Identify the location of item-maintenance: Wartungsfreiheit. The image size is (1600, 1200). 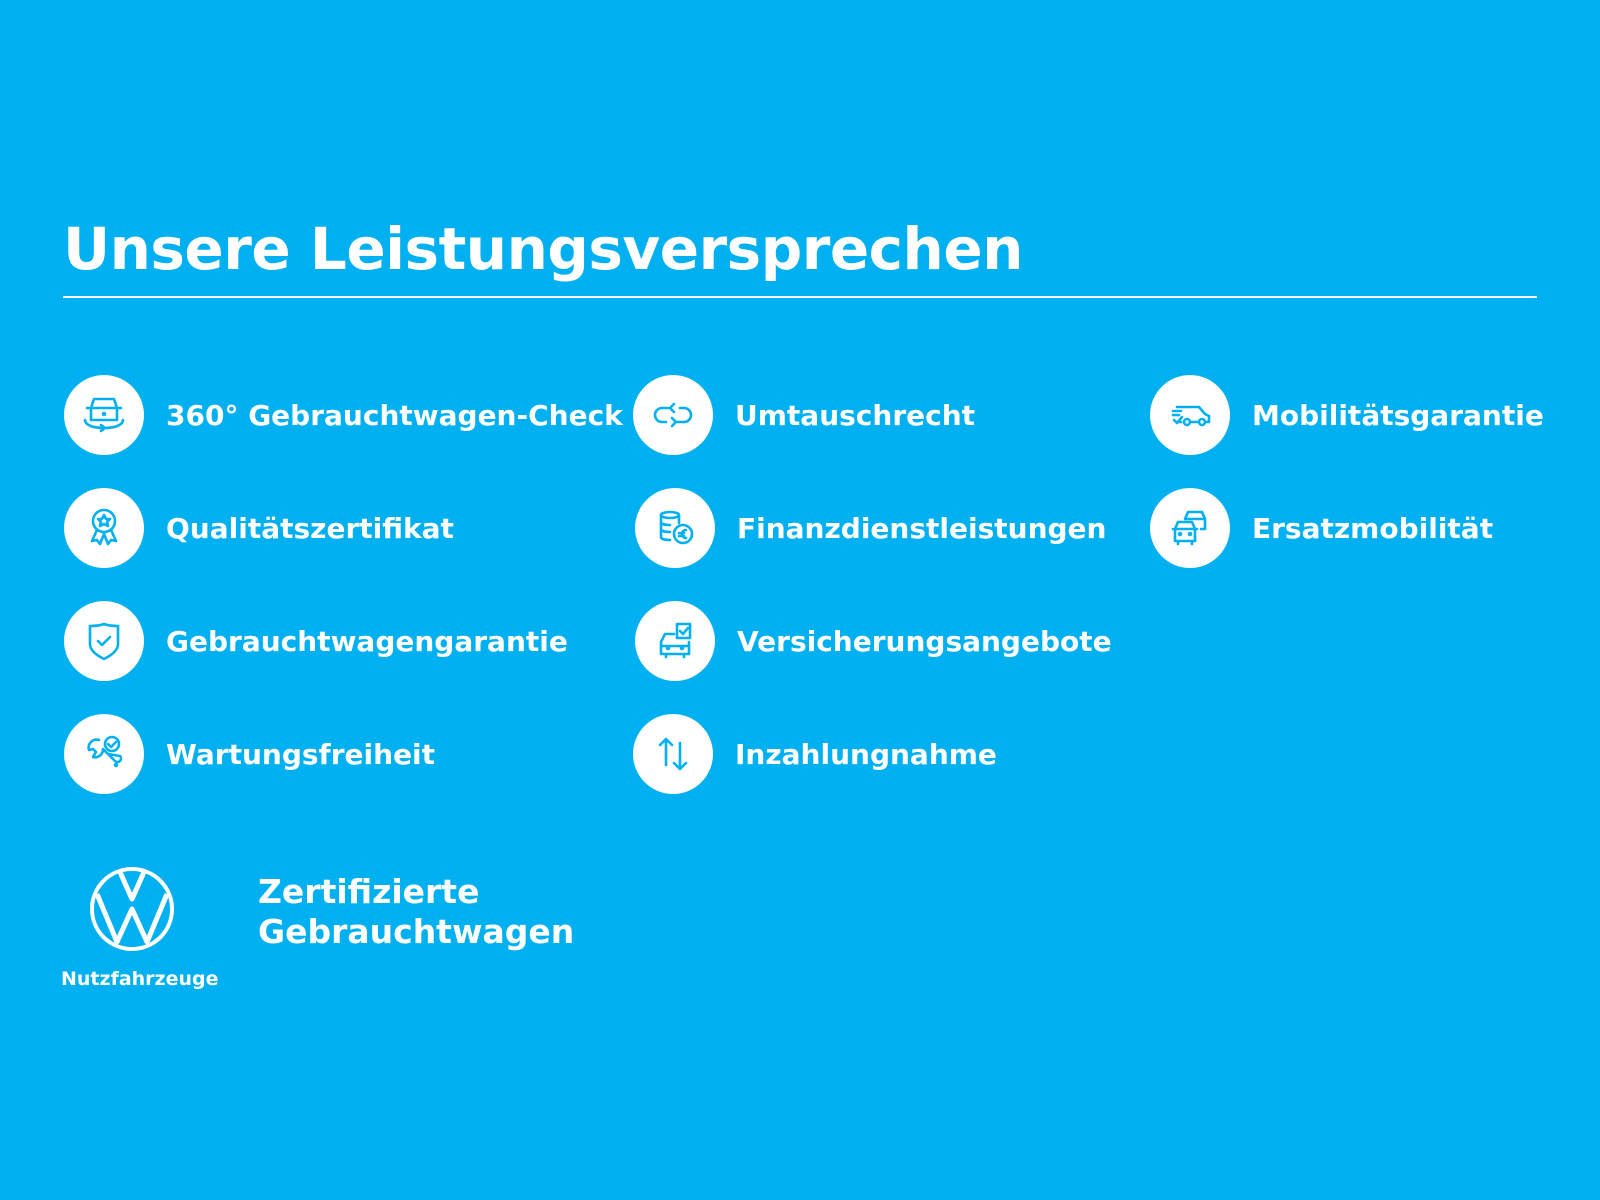
(249, 754).